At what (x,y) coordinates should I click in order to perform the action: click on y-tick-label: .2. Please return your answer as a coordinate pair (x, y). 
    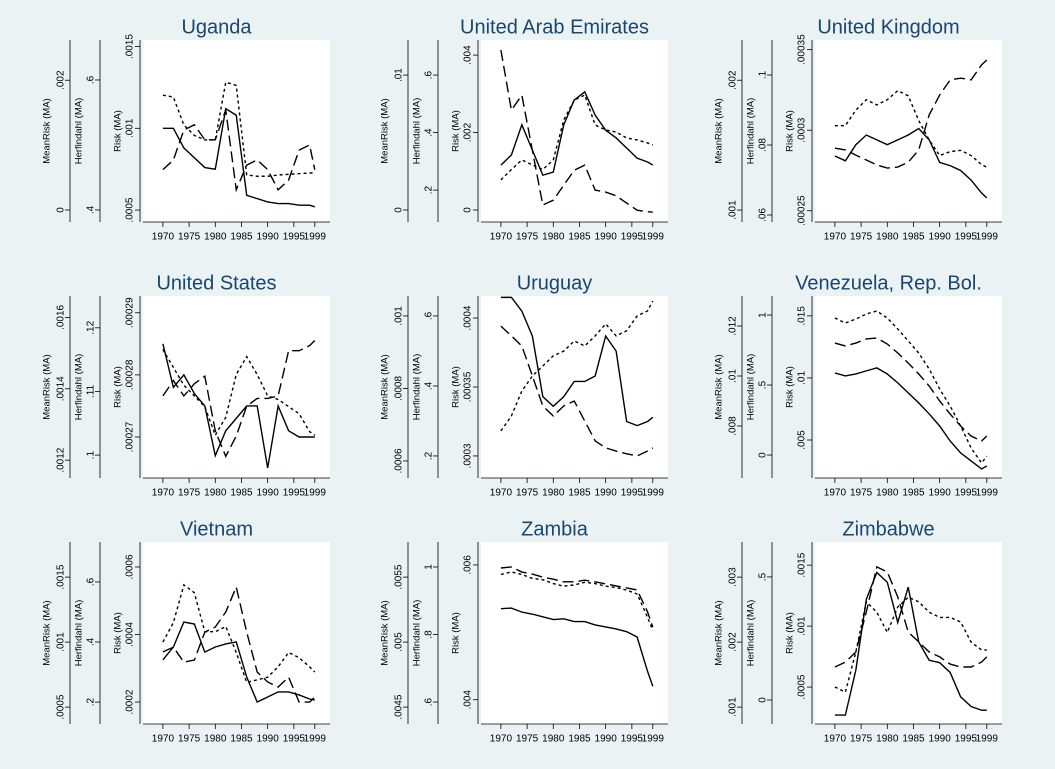
    Looking at the image, I should click on (91, 701).